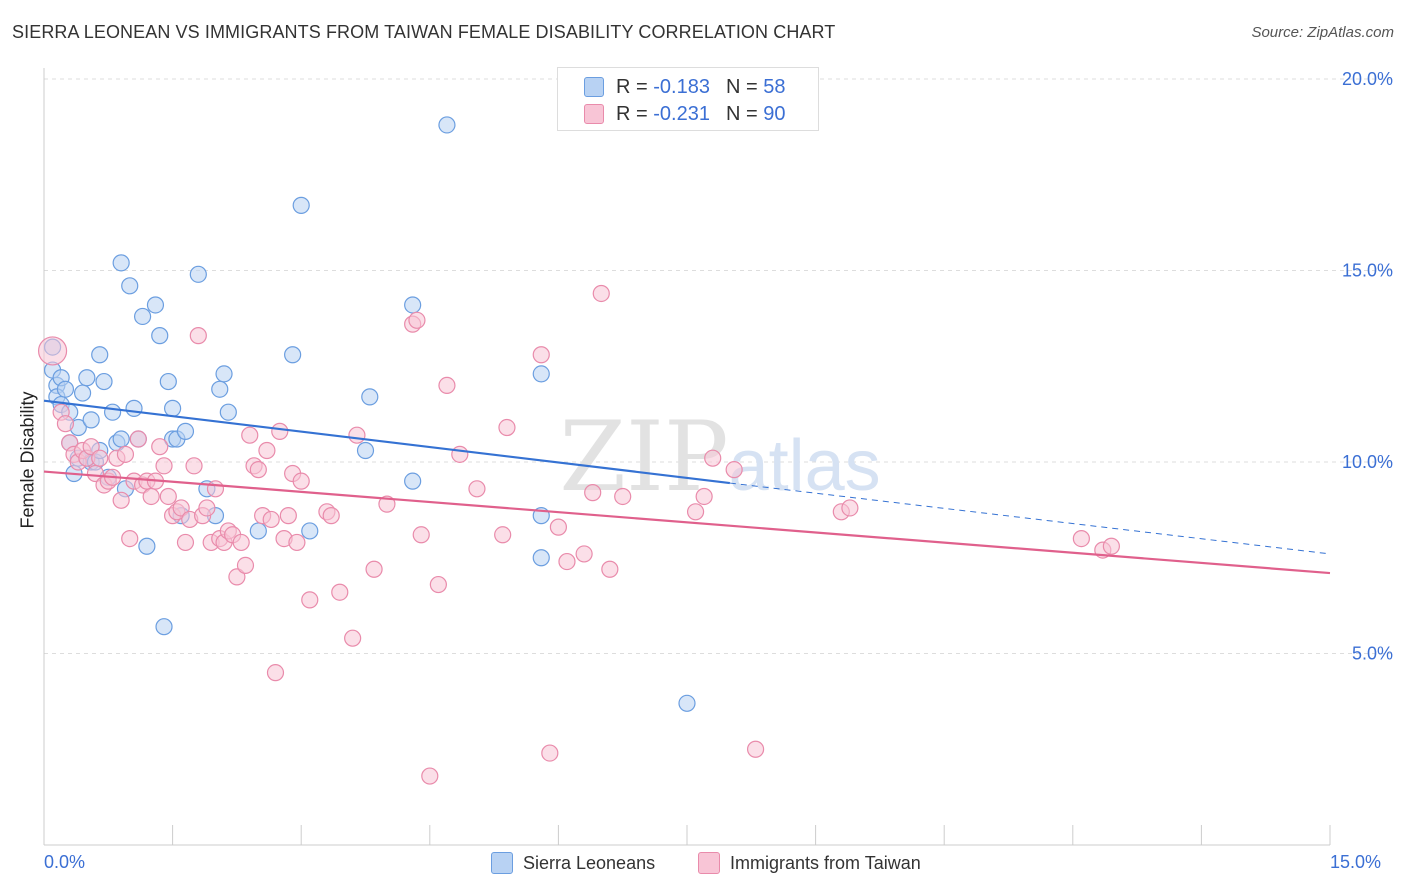  I want to click on legend-label: Immigrants from Taiwan, so click(825, 862).